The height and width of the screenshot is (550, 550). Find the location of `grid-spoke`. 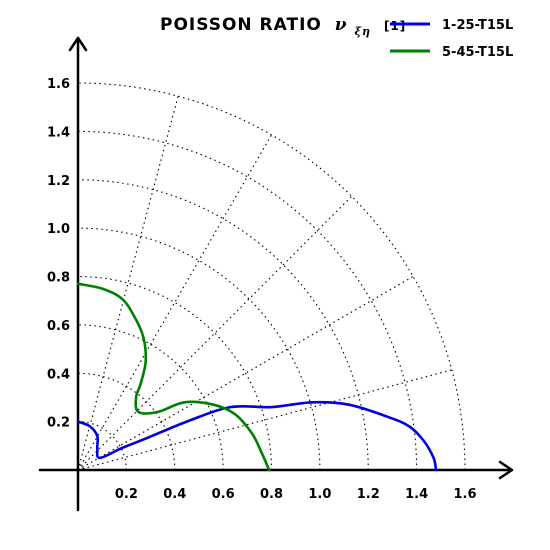

grid-spoke is located at coordinates (128, 283).